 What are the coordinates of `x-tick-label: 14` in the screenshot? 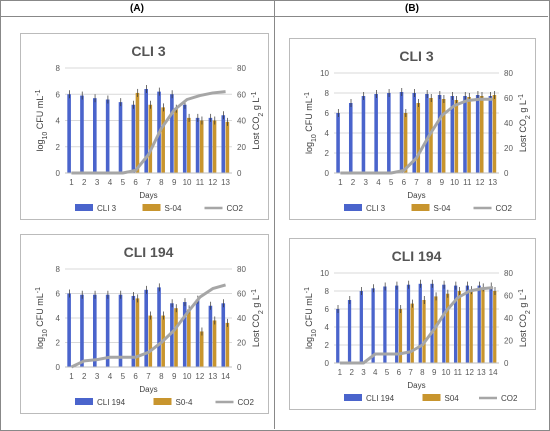 It's located at (225, 376).